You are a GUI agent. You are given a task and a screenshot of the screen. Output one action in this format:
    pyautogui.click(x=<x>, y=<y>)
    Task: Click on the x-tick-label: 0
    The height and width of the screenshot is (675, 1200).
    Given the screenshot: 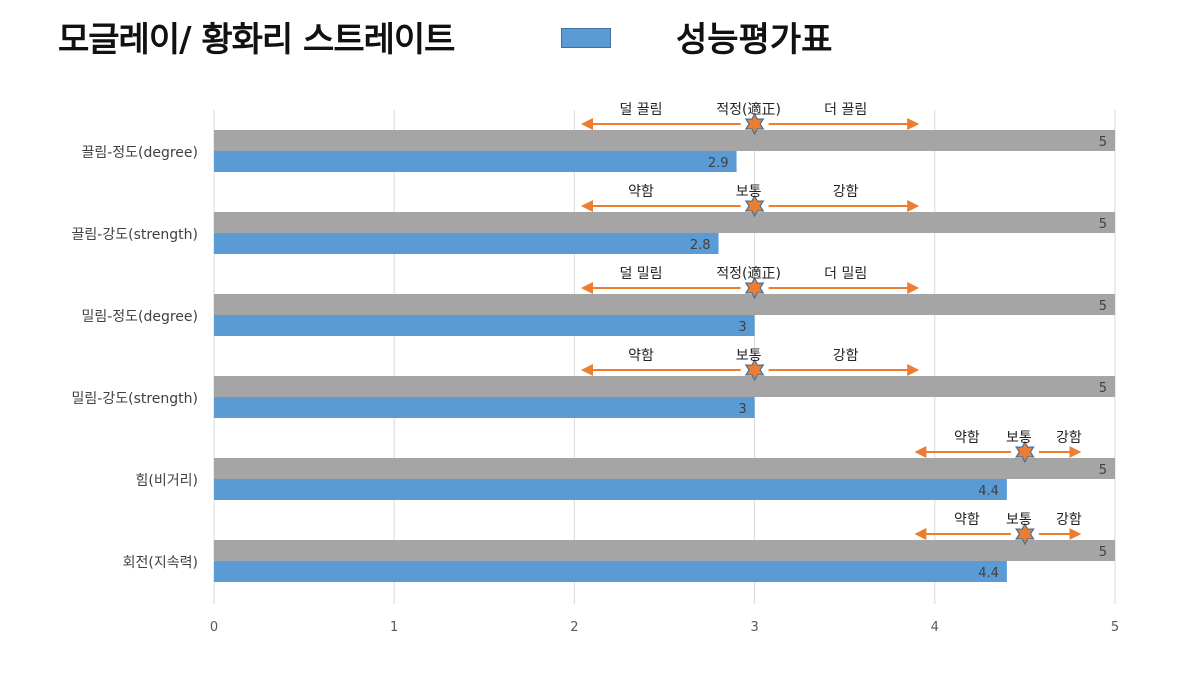 What is the action you would take?
    pyautogui.click(x=214, y=627)
    